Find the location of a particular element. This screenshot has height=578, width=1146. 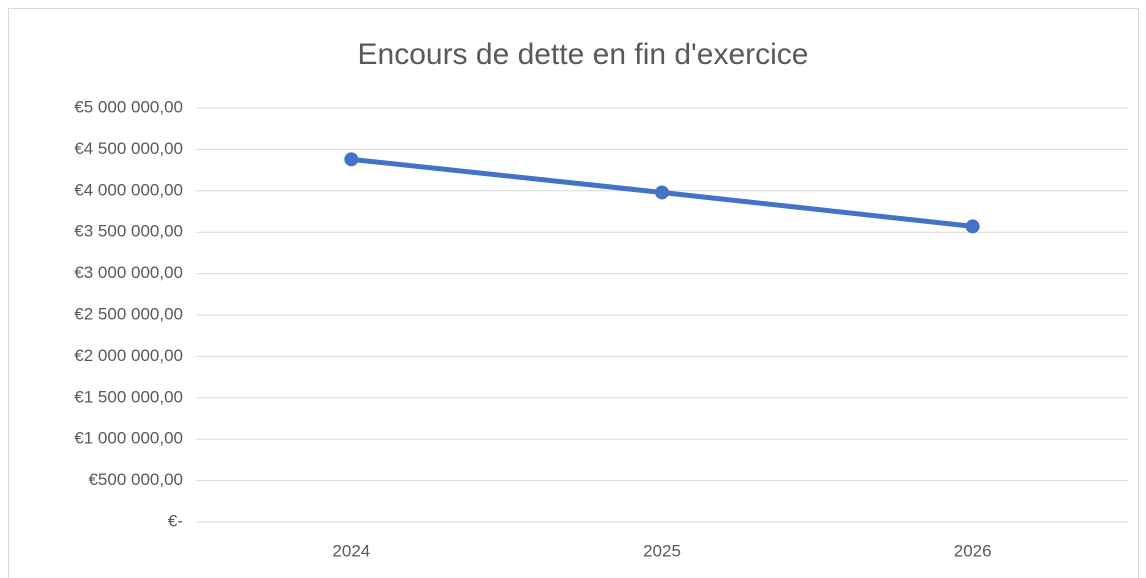

y-tick-label: €1 000 000,00 is located at coordinates (128, 438).